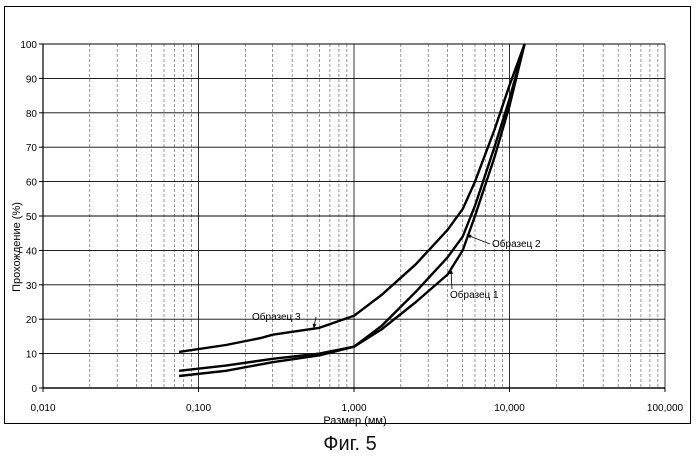  Describe the element at coordinates (474, 295) in the screenshot. I see `series-label-sample-1: Образец 1` at that location.